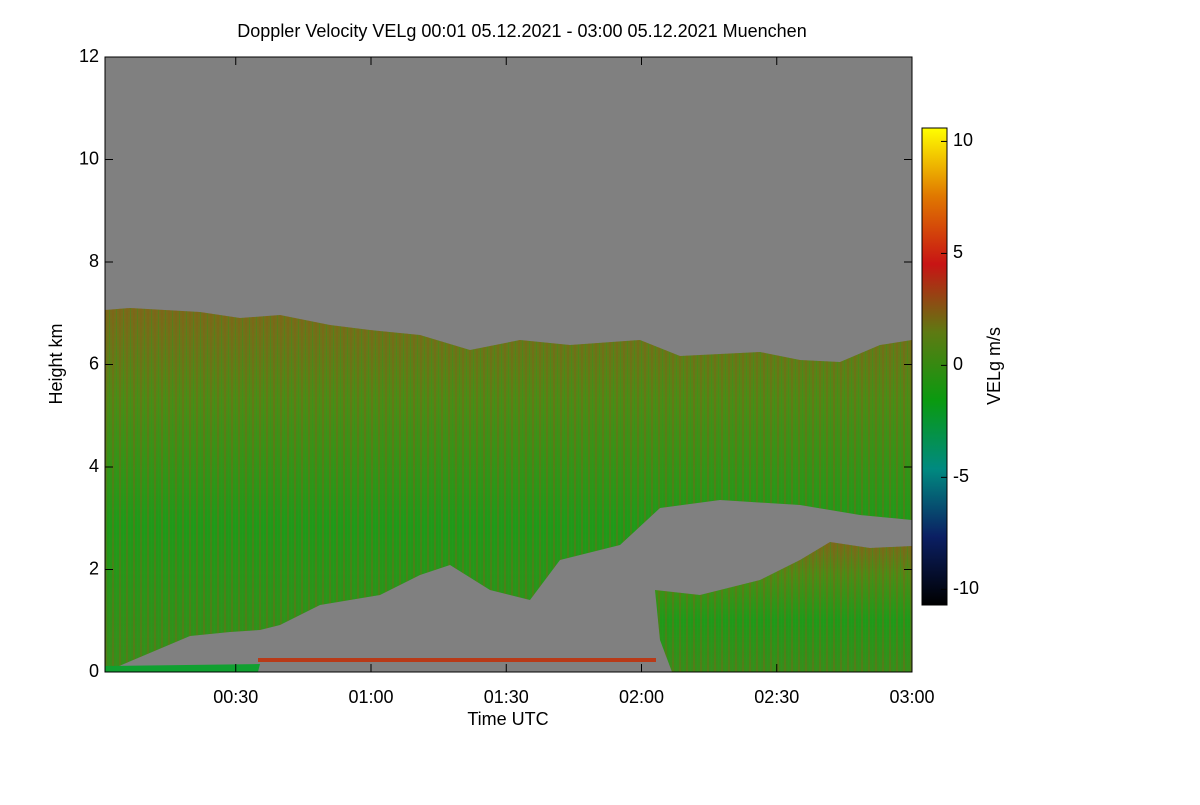 The height and width of the screenshot is (805, 1200). What do you see at coordinates (94, 261) in the screenshot?
I see `y-tick-label: 8` at bounding box center [94, 261].